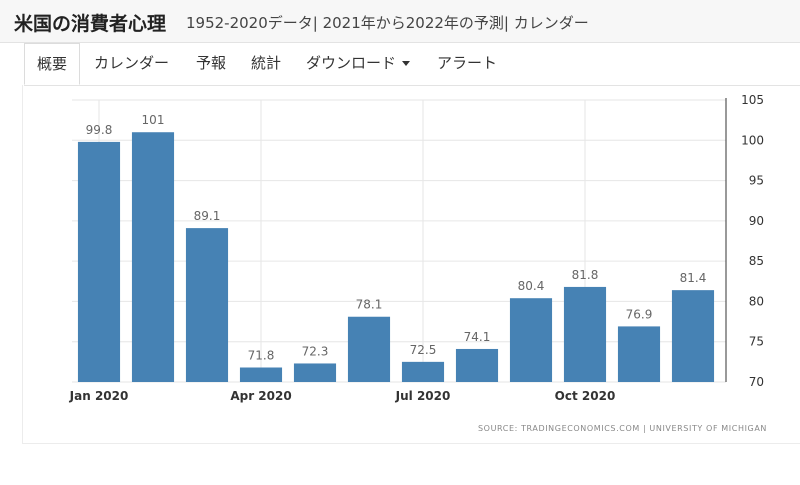  I want to click on data-label: 101, so click(153, 120).